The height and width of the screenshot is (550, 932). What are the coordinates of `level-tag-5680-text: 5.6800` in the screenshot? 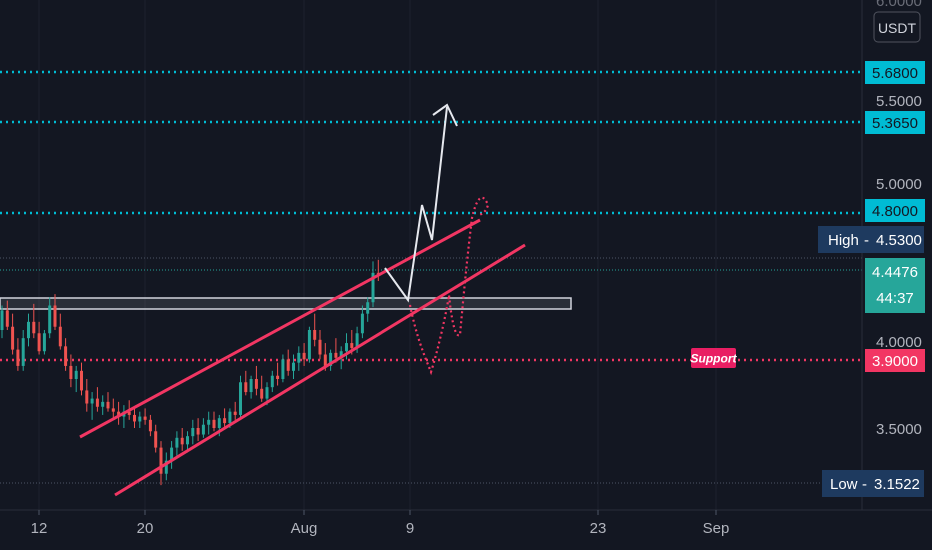 It's located at (895, 73).